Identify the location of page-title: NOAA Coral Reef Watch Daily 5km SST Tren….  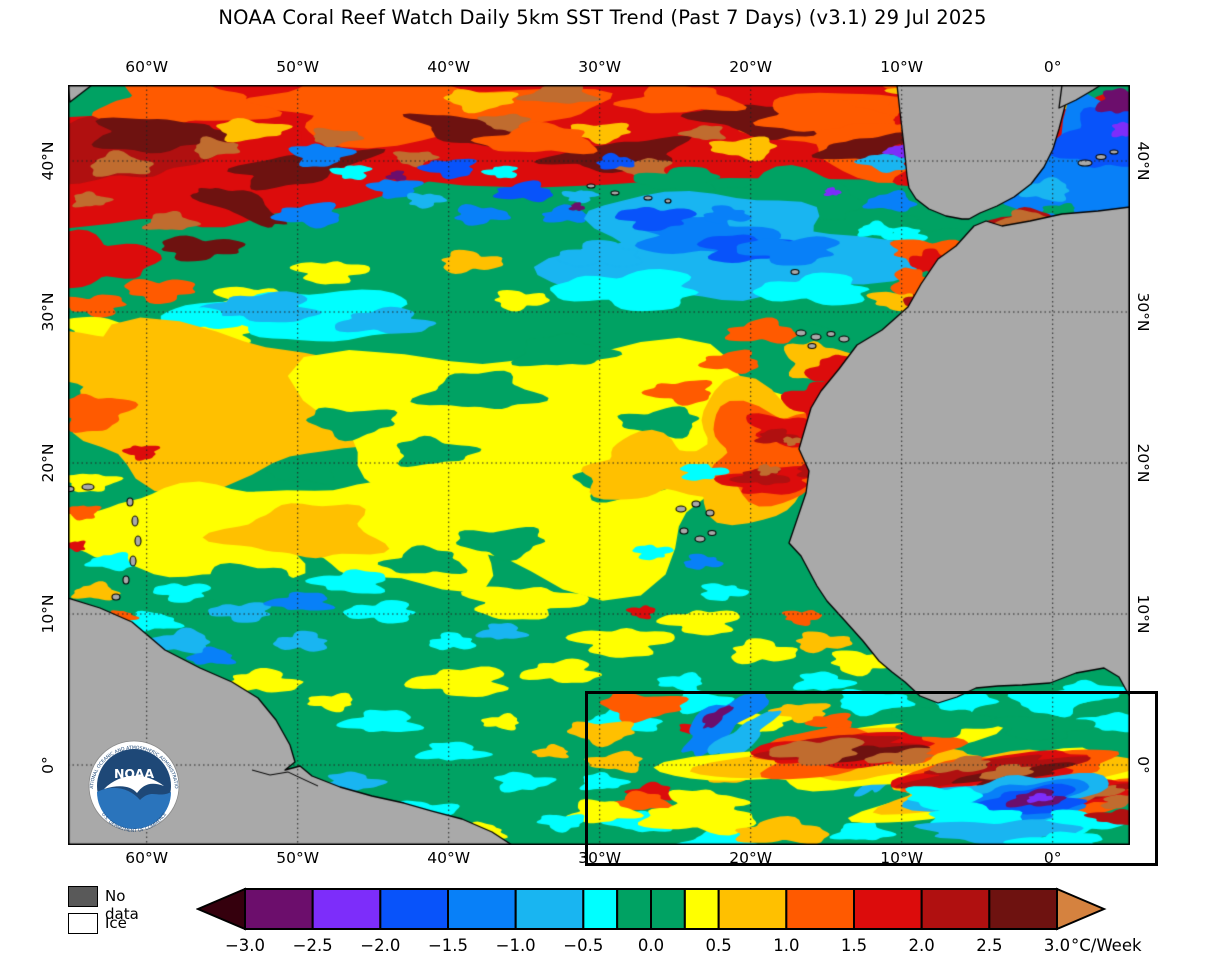
(602, 17).